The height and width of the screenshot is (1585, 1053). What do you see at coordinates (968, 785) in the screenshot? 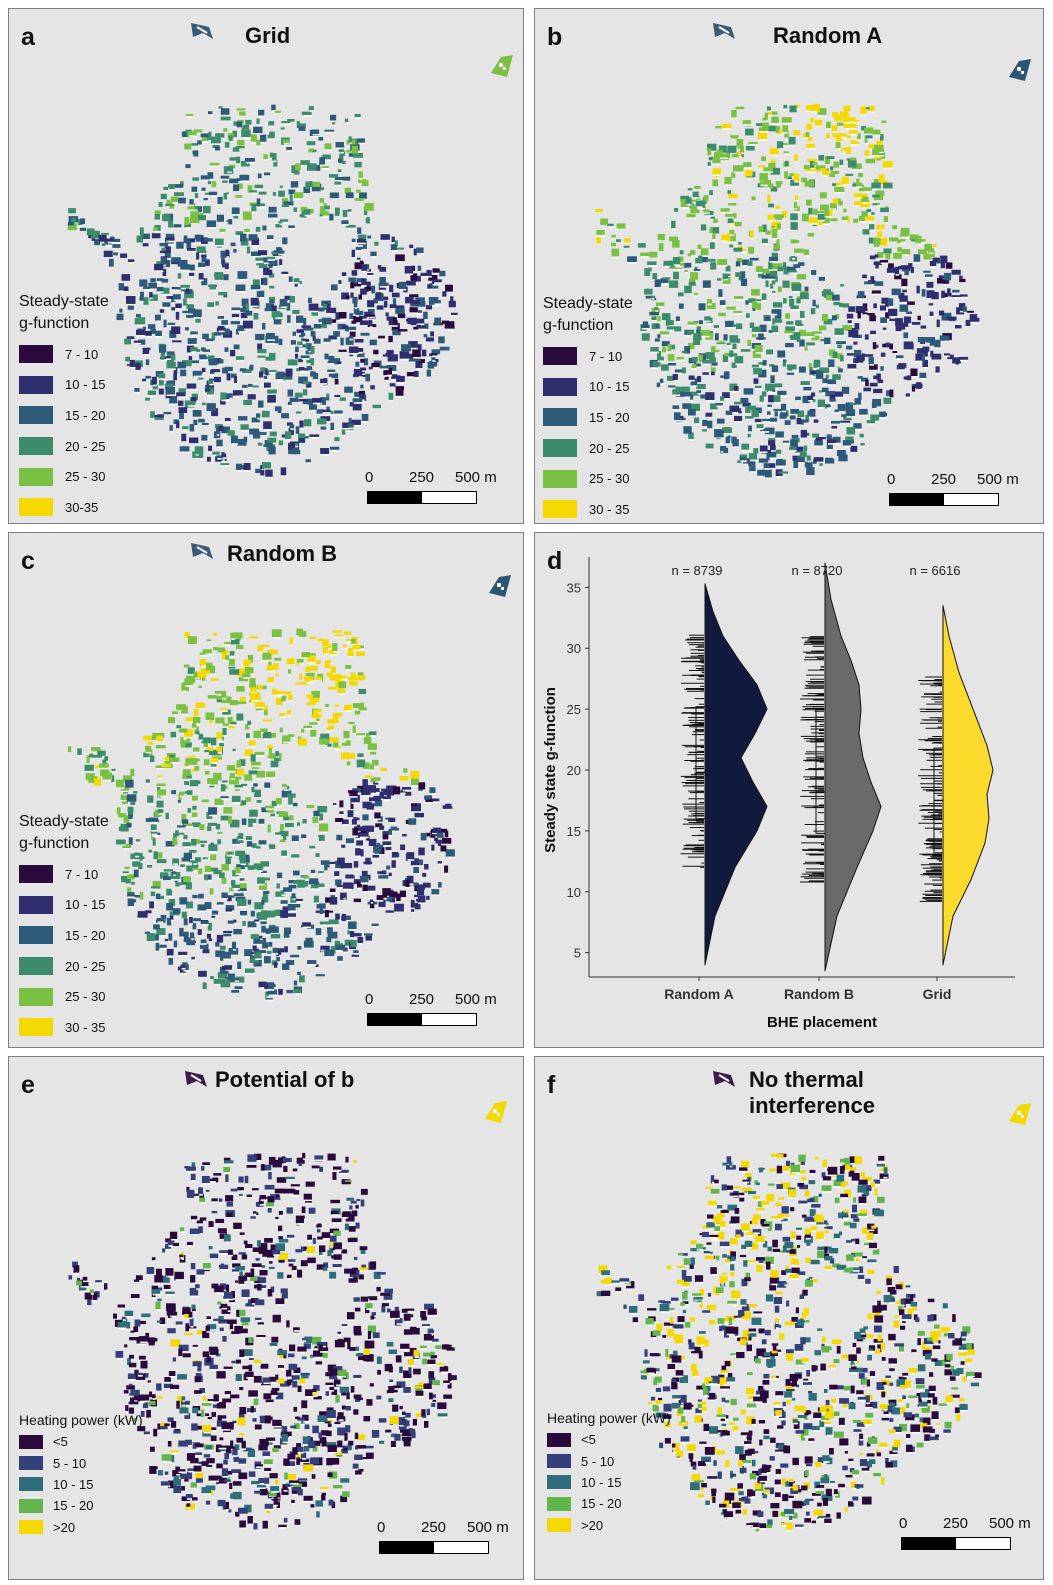
I see `violin-grid` at bounding box center [968, 785].